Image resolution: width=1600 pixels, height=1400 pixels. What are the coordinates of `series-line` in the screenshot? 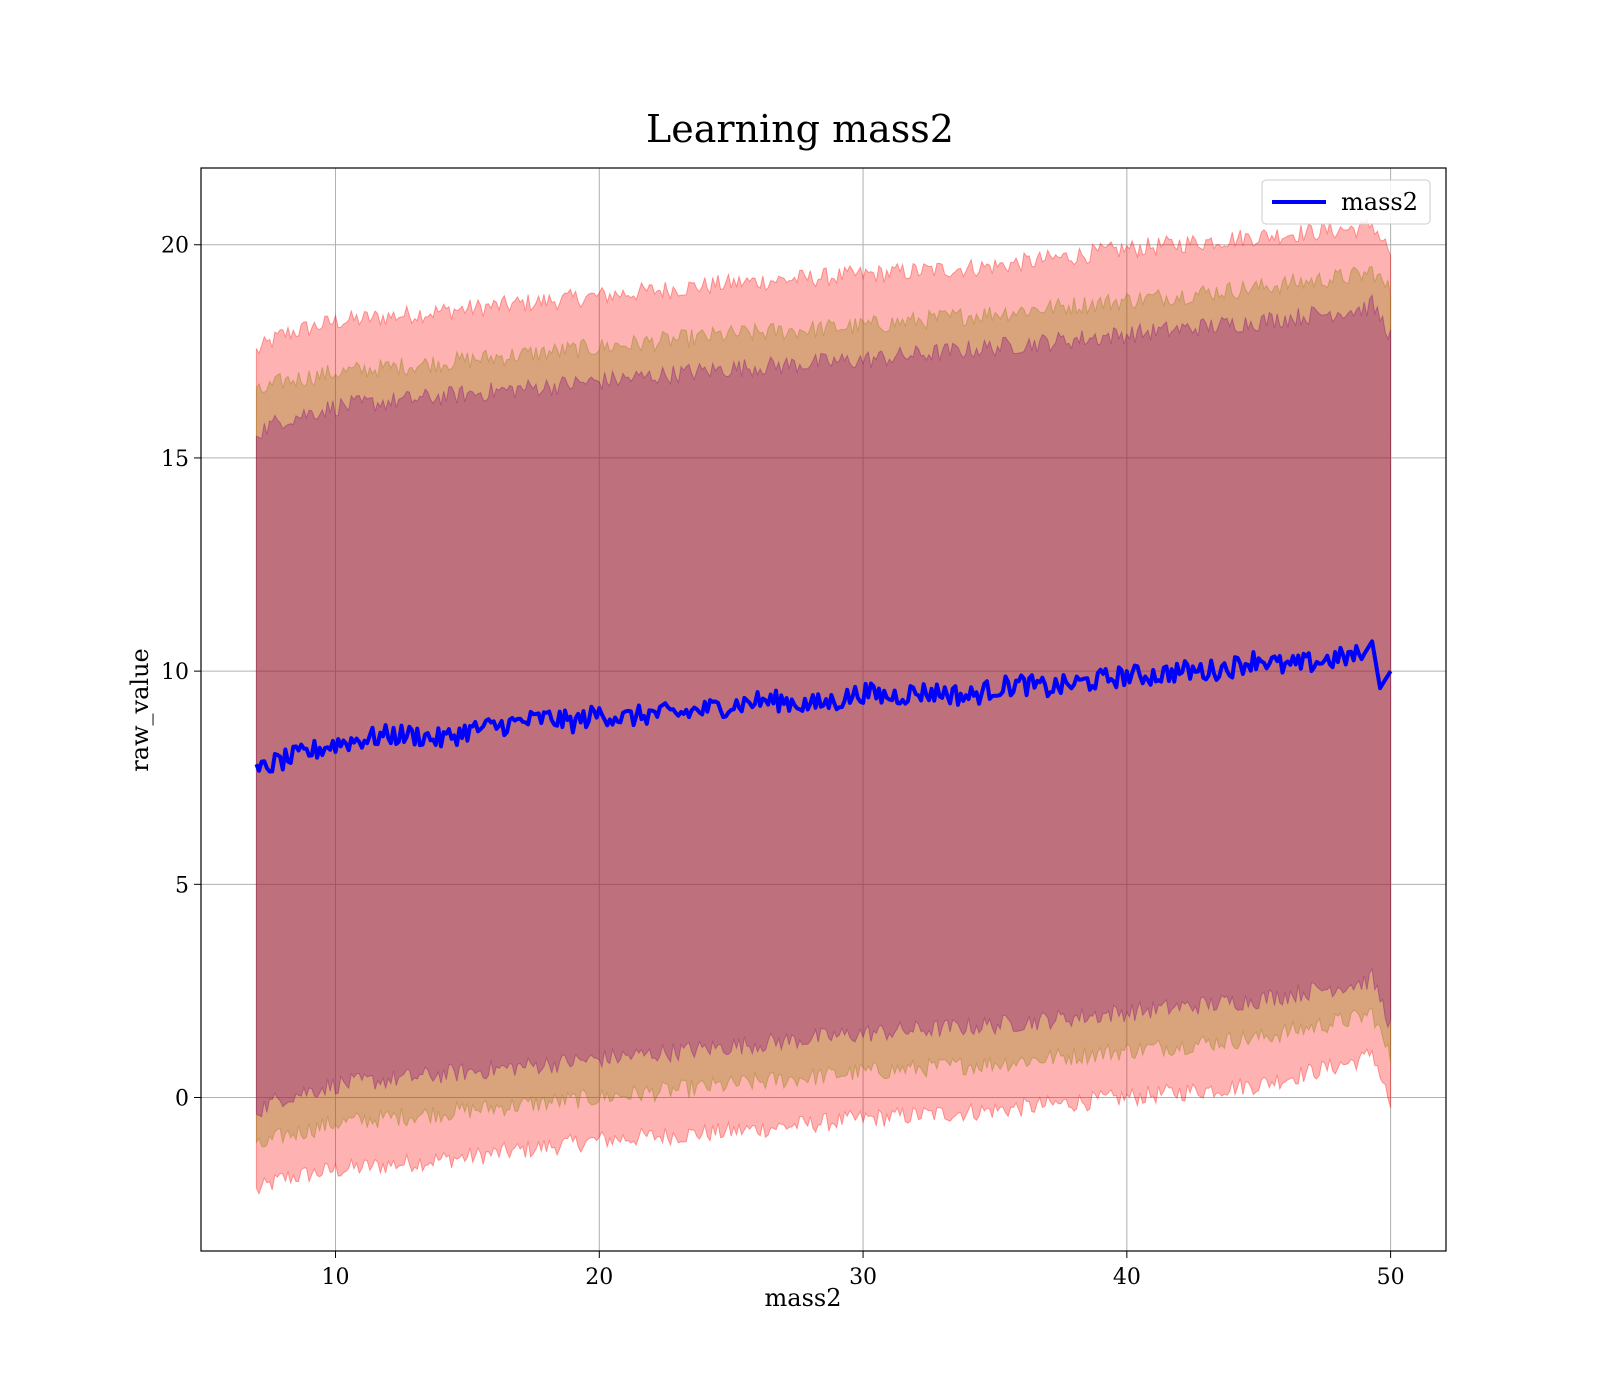 It's located at (823, 706).